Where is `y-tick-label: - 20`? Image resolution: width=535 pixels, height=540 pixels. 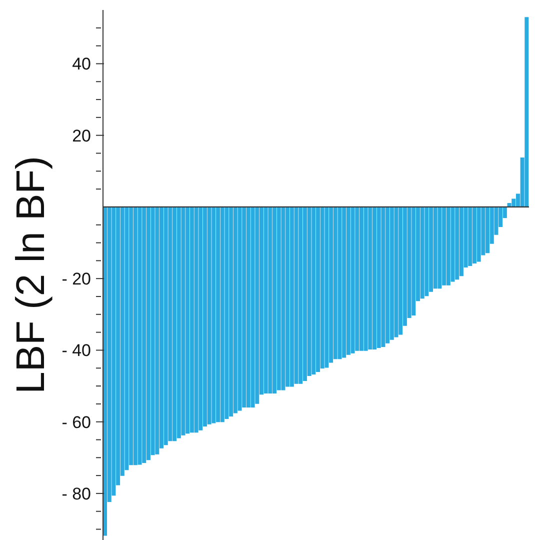 y-tick-label: - 20 is located at coordinates (76, 279).